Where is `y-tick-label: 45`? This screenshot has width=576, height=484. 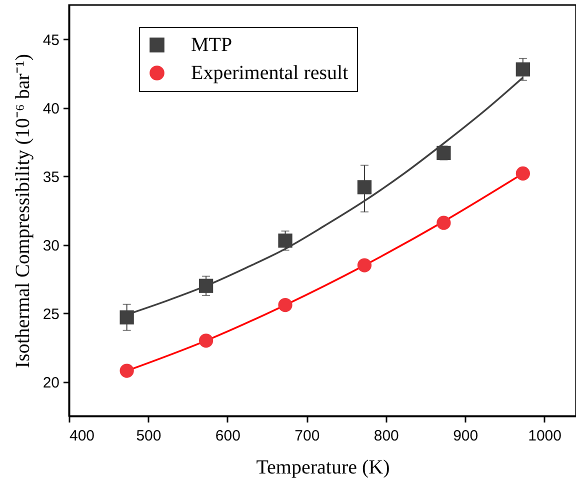
y-tick-label: 45 is located at coordinates (51, 40).